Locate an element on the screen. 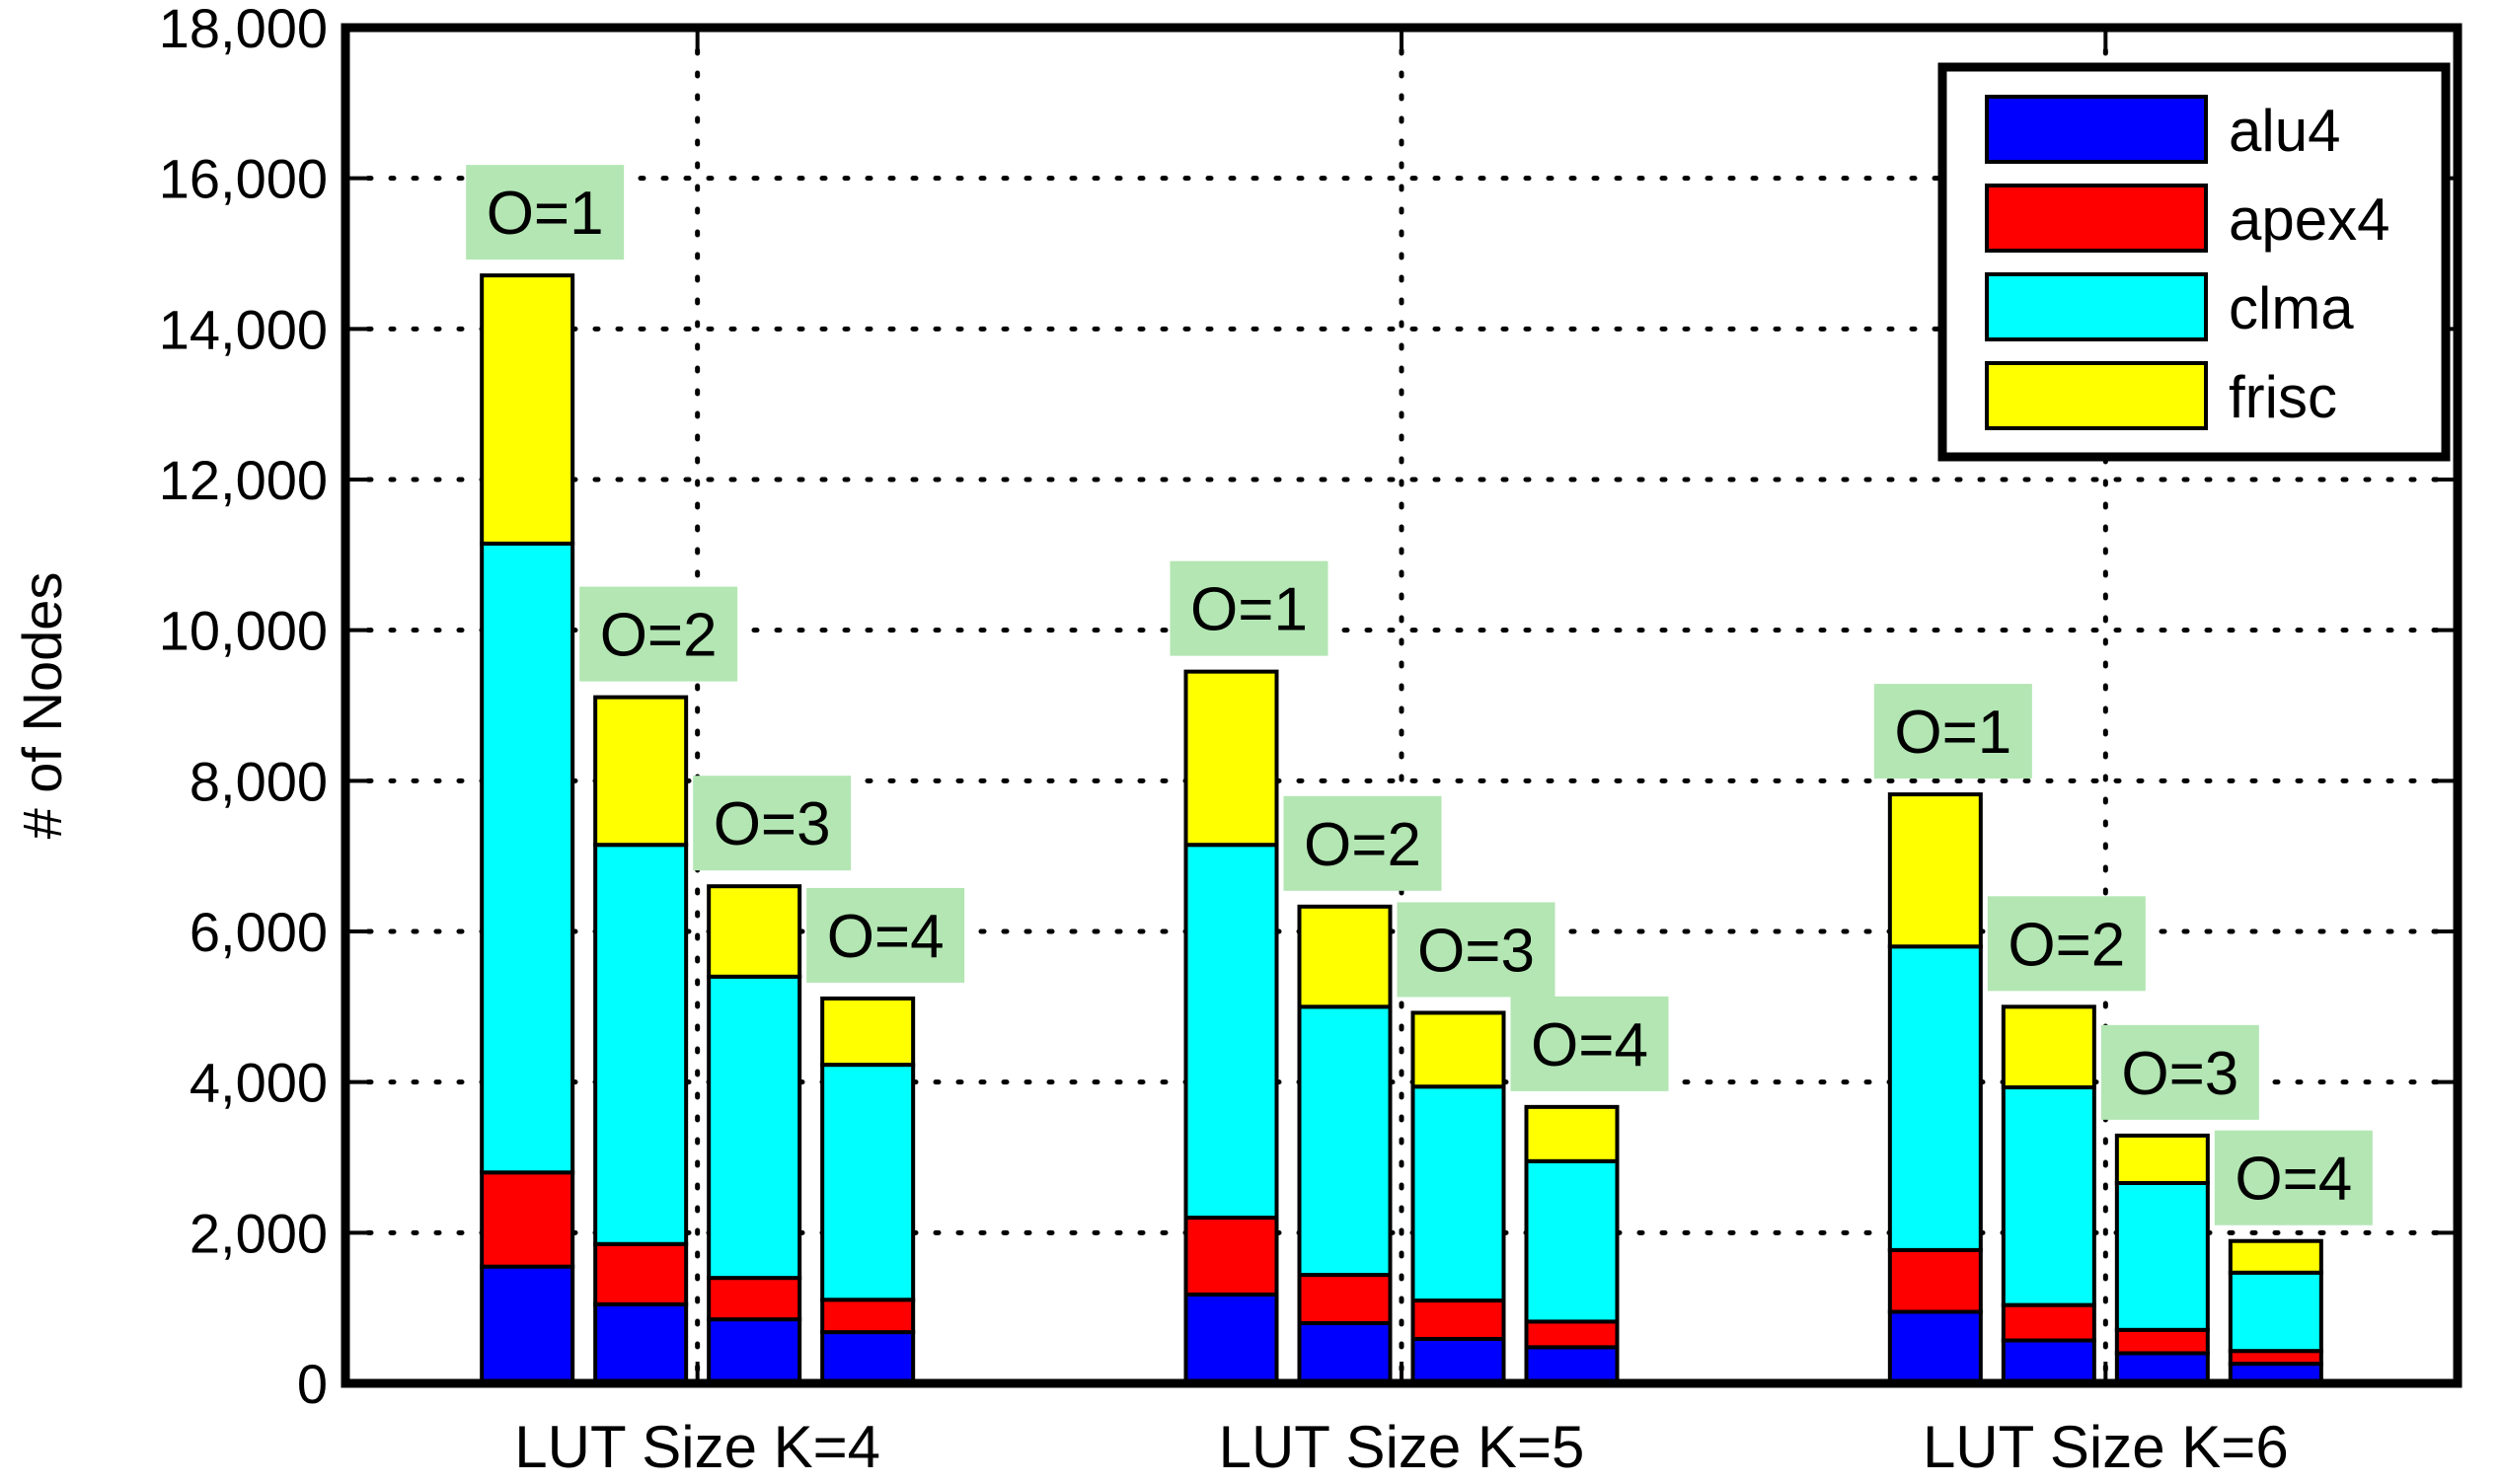 The width and height of the screenshot is (2502, 1484). x-category-label: LUT Size K=6 is located at coordinates (2106, 1447).